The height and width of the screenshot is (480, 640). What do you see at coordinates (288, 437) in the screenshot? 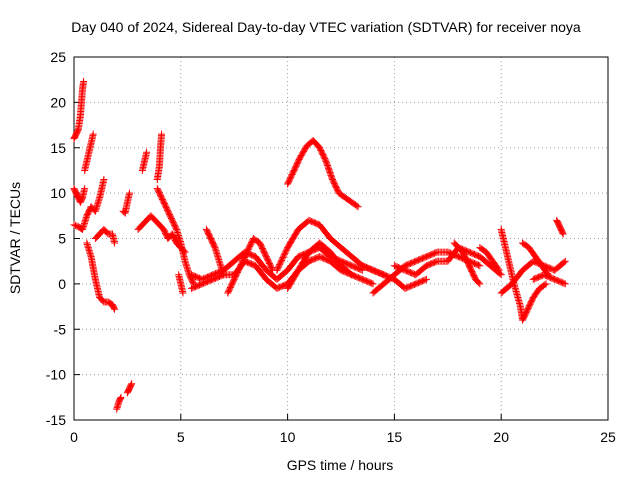
I see `x-tick-label: 10` at bounding box center [288, 437].